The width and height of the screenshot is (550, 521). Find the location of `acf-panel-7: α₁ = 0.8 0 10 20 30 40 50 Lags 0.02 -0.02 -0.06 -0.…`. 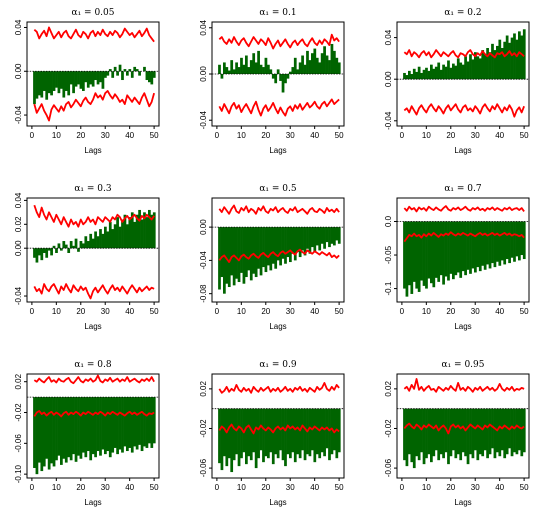

acf-panel-7: α₁ = 0.8 0 10 20 30 40 50 Lags 0.02 -0.02 -0.06 -0.… is located at coordinates (87, 433).